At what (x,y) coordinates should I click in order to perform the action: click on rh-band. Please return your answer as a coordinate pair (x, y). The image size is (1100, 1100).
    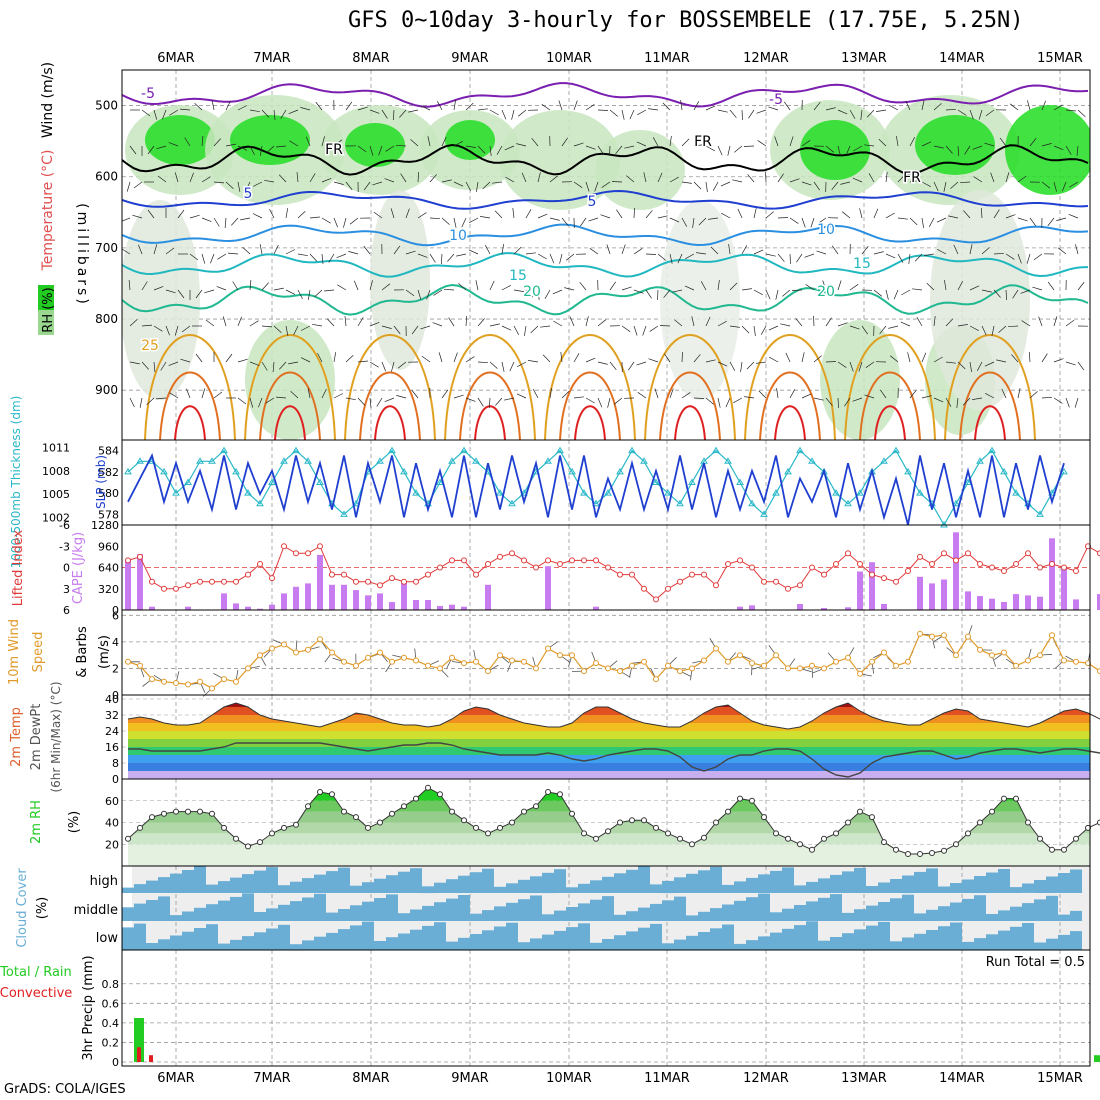
    Looking at the image, I should click on (609, 794).